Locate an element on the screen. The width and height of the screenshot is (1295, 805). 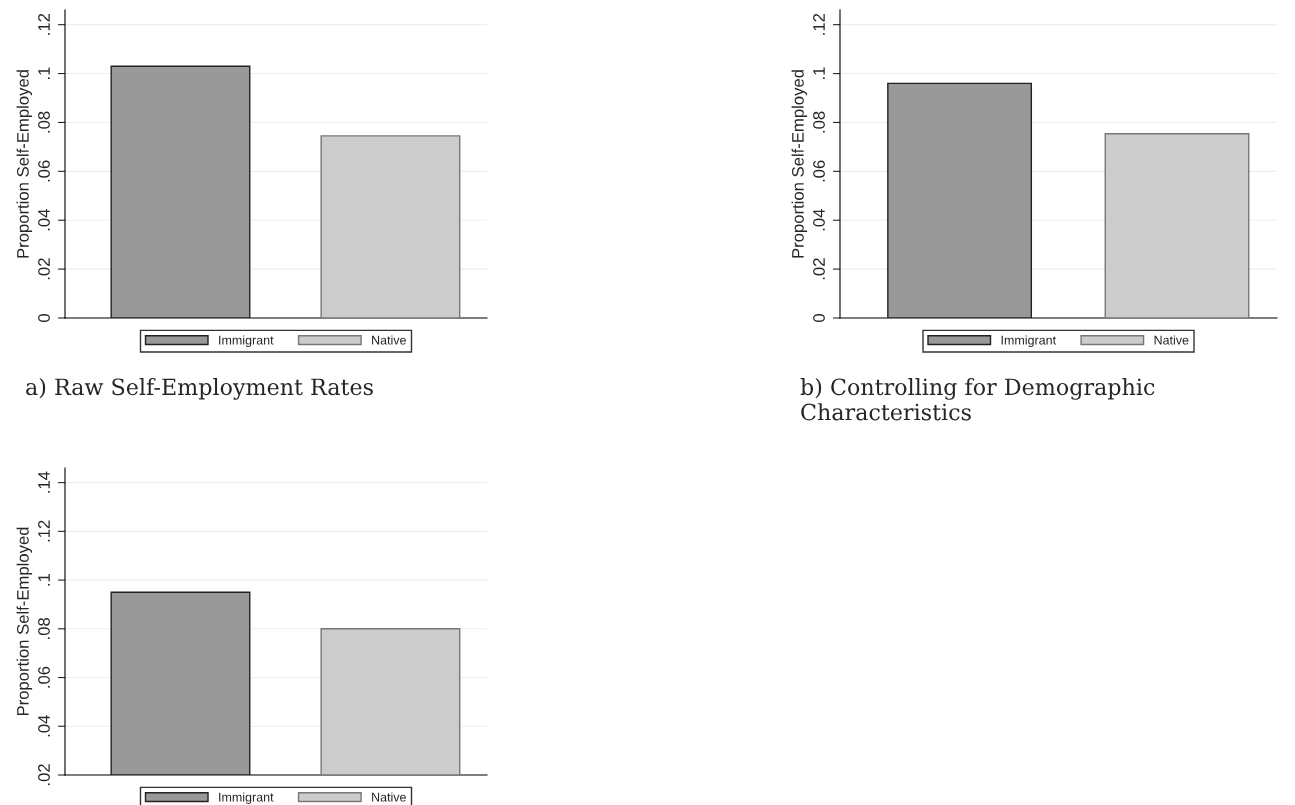
text: a) Raw Self-Employment Rates is located at coordinates (199, 389).